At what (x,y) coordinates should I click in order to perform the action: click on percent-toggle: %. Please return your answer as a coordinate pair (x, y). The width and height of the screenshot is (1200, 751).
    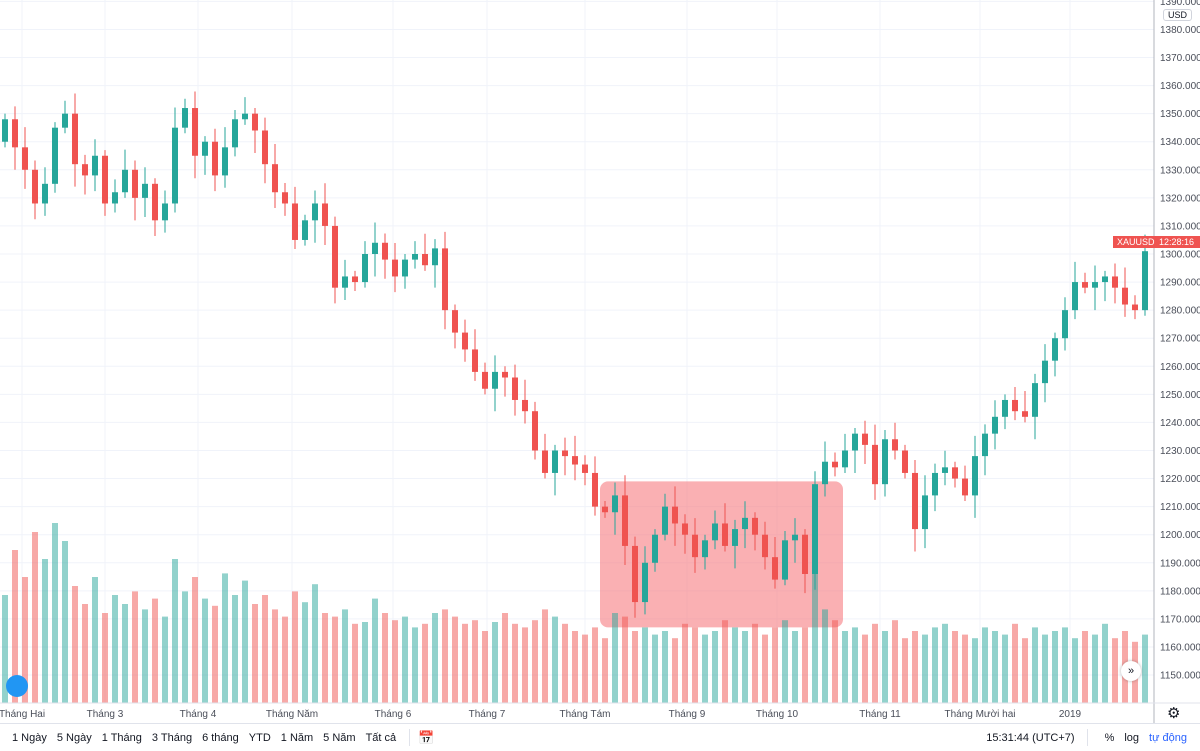
    Looking at the image, I should click on (1109, 737).